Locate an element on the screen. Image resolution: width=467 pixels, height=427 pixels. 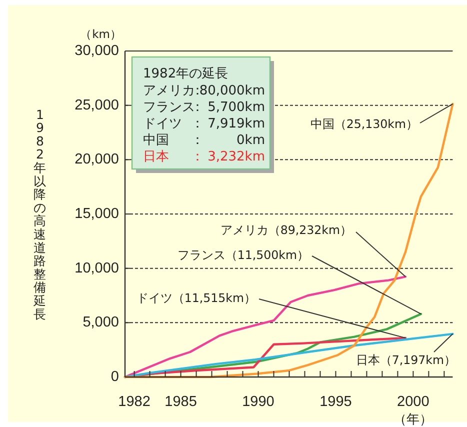
annotation: ドイツ ： 7,919km is located at coordinates (204, 123).